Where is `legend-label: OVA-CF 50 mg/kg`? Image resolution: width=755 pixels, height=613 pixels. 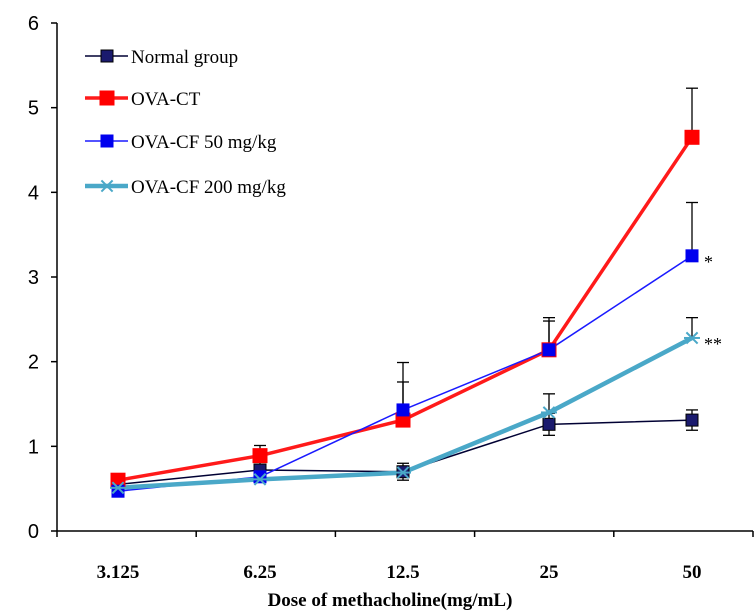 legend-label: OVA-CF 50 mg/kg is located at coordinates (204, 142).